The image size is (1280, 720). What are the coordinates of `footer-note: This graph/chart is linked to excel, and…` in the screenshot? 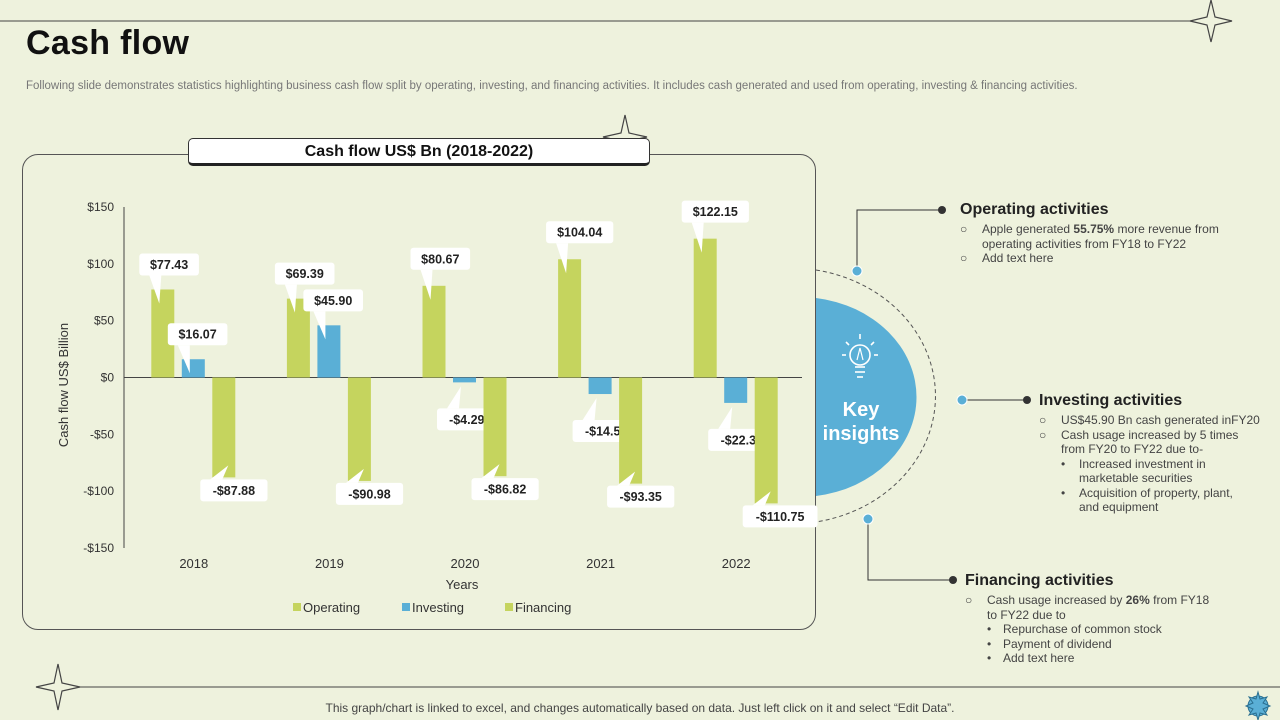 It's located at (640, 708).